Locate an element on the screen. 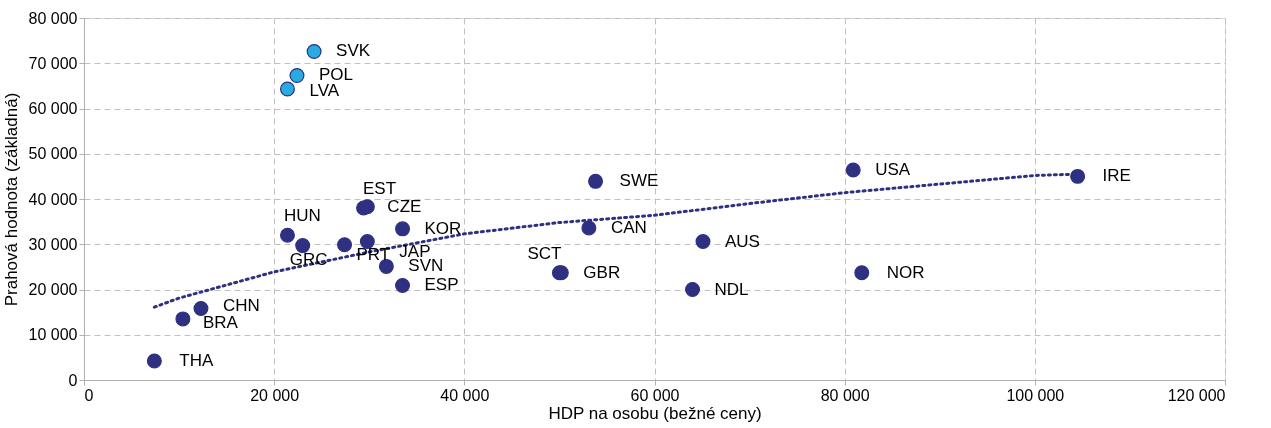 Image resolution: width=1271 pixels, height=428 pixels. annotation: ESP is located at coordinates (441, 285).